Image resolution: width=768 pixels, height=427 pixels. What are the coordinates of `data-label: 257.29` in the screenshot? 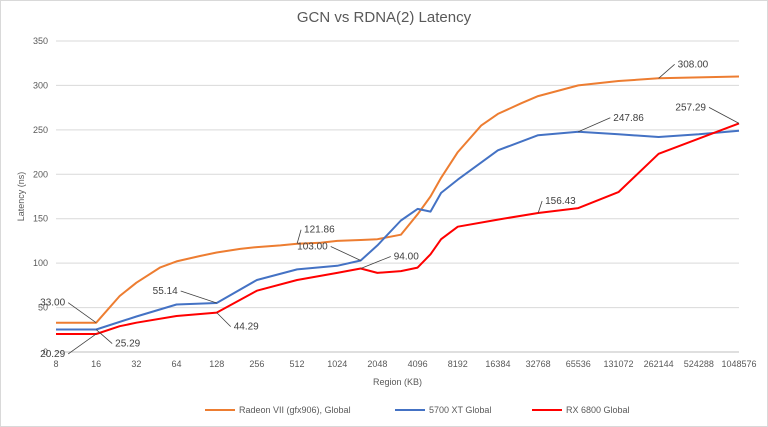 It's located at (690, 107).